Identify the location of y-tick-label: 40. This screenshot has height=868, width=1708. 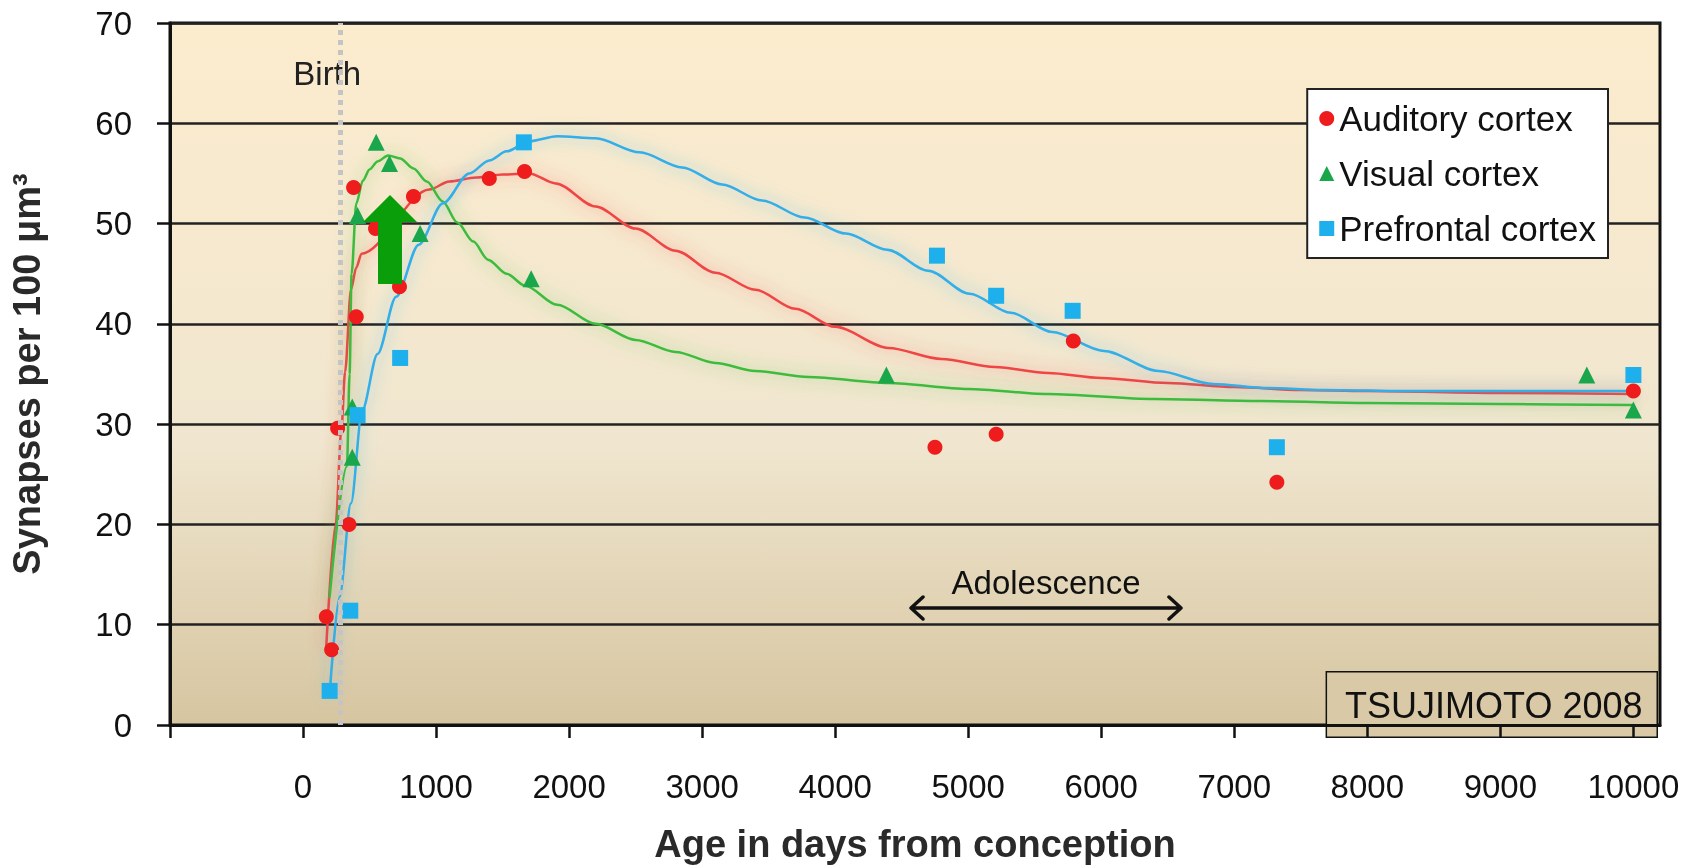
(113, 324).